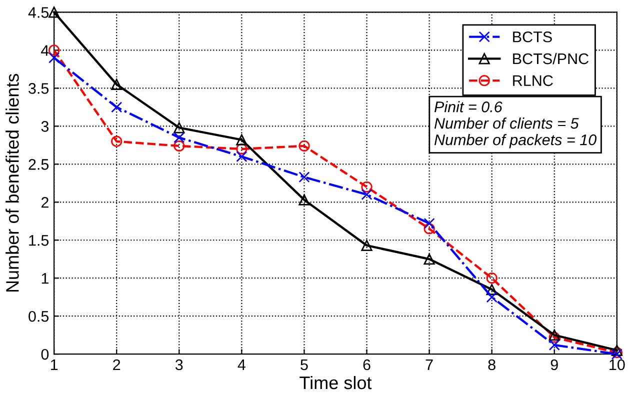 This screenshot has height=407, width=636. What do you see at coordinates (551, 58) in the screenshot?
I see `legend-label: BCTS/PNC` at bounding box center [551, 58].